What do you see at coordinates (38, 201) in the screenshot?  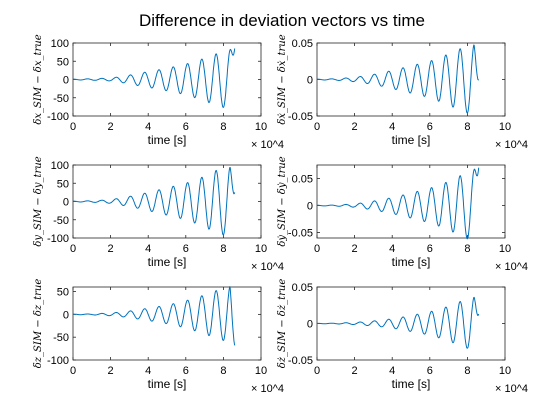 I see `y-axis-label: δy_SIM − δy_true` at bounding box center [38, 201].